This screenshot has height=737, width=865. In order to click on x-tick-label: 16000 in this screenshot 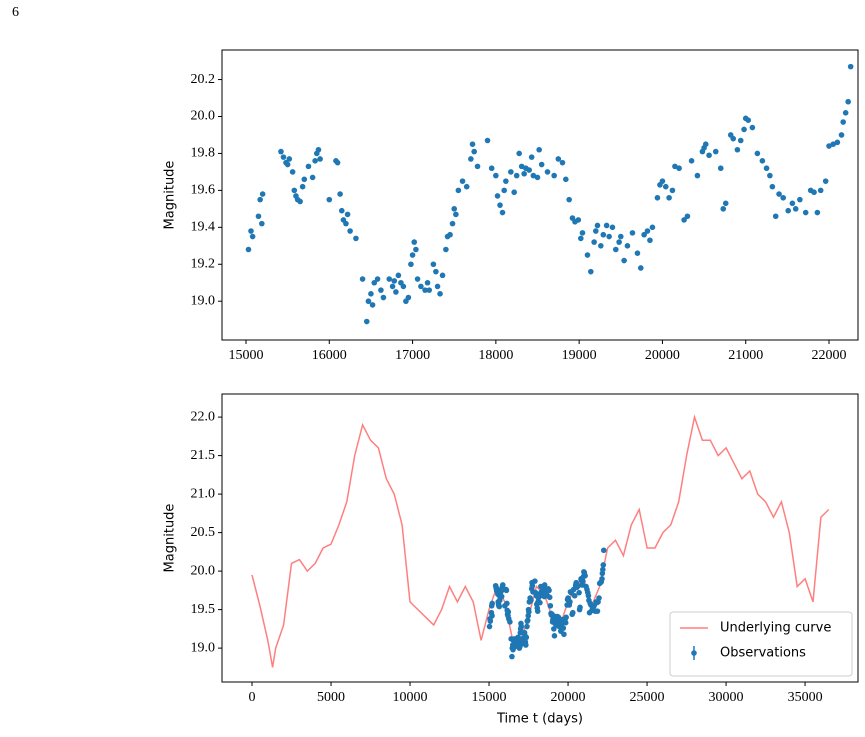, I will do `click(329, 355)`.